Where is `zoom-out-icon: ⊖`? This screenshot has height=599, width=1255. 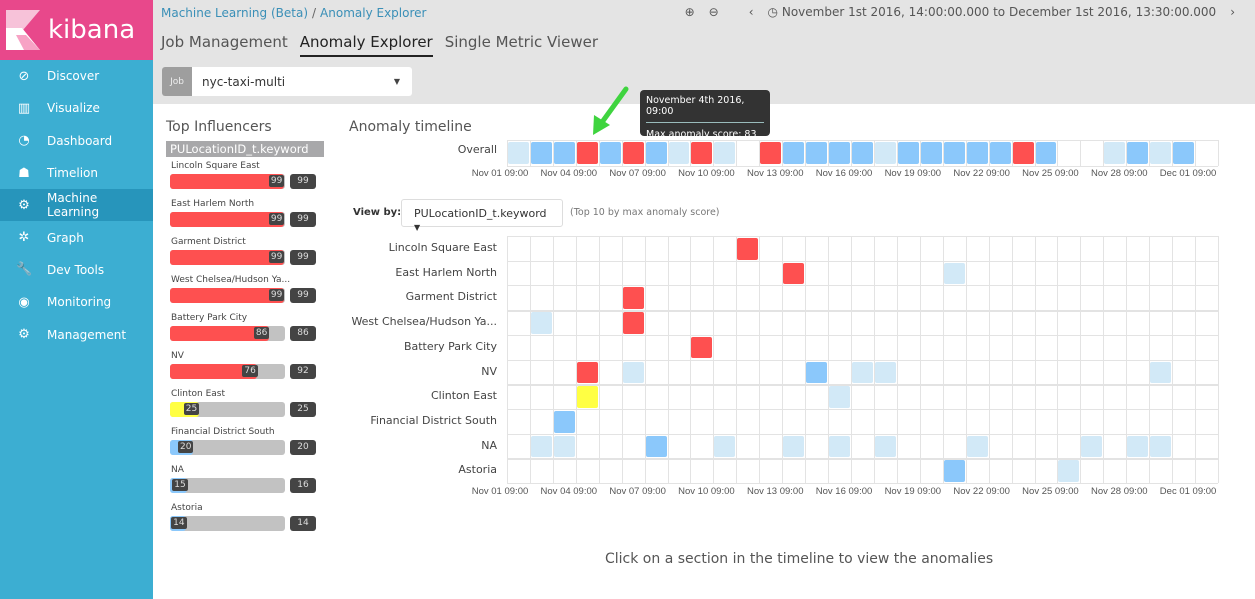 zoom-out-icon: ⊖ is located at coordinates (713, 12).